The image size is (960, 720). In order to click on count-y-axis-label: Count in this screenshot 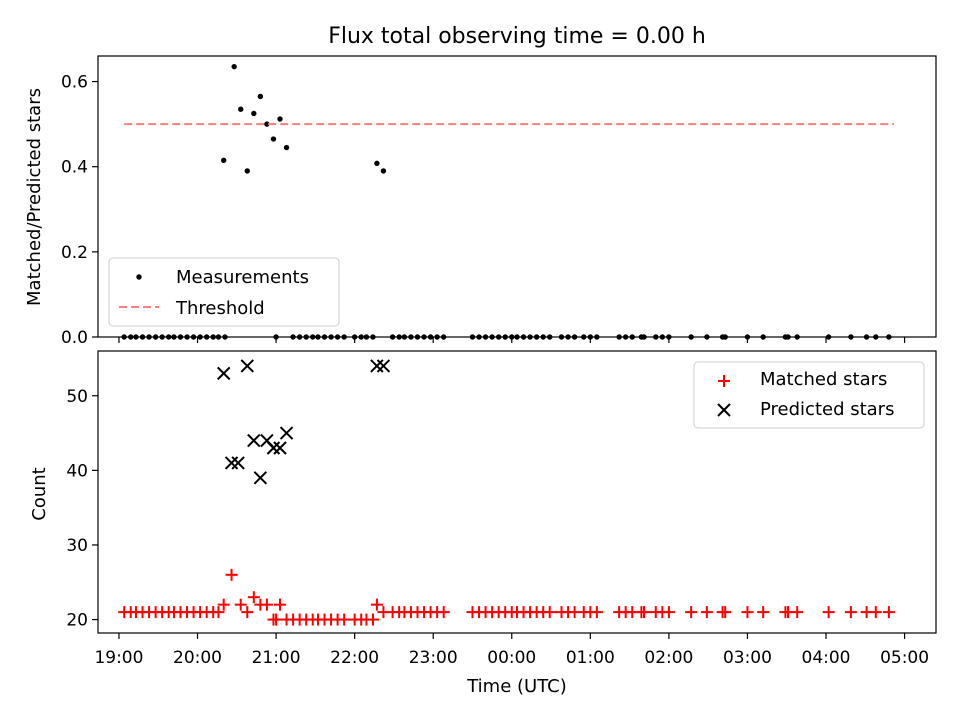, I will do `click(39, 493)`.